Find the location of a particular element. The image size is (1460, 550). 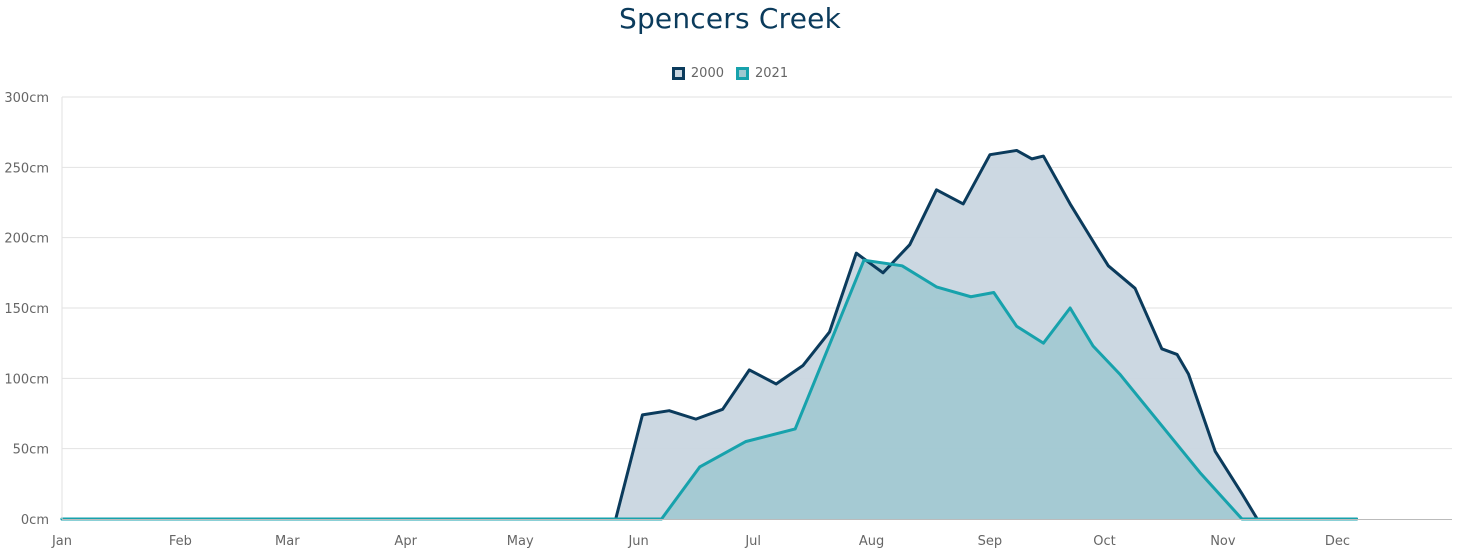

chart-title: Spencers Creek is located at coordinates (730, 18).